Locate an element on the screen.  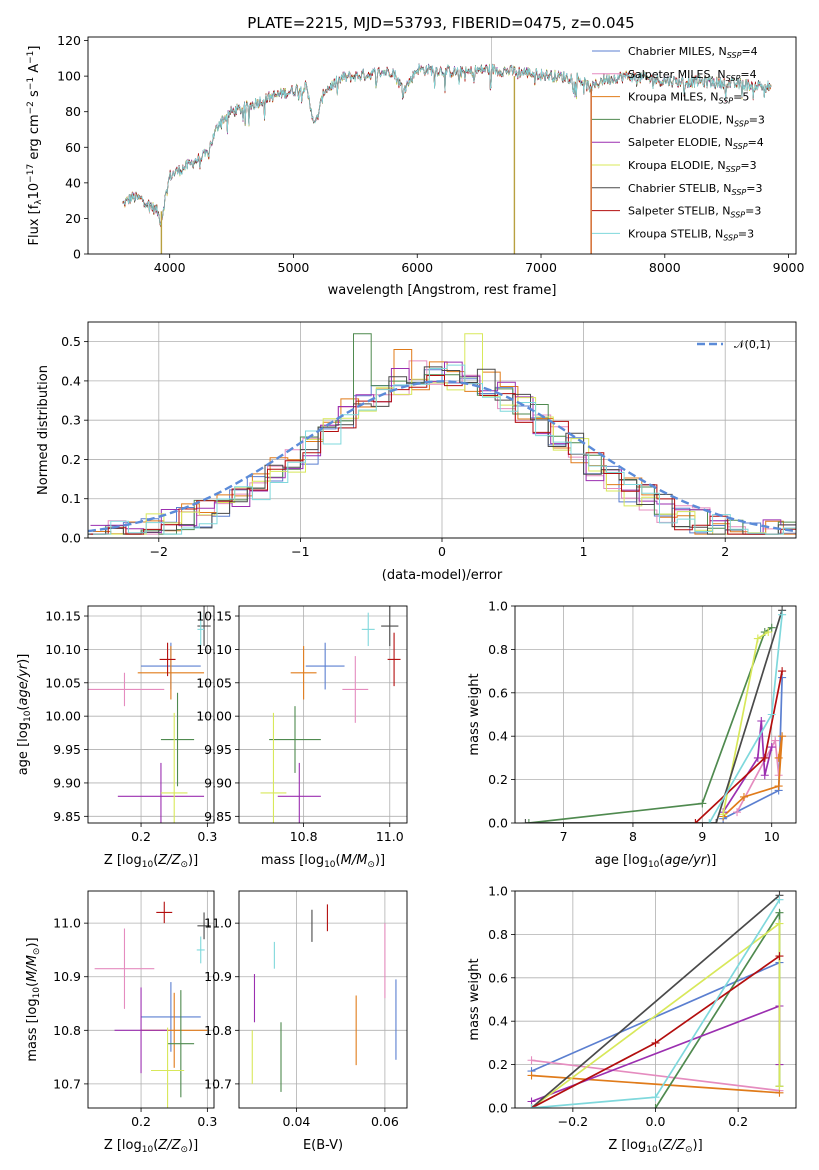
y-tick-label: 0.5 is located at coordinates (71, 341).